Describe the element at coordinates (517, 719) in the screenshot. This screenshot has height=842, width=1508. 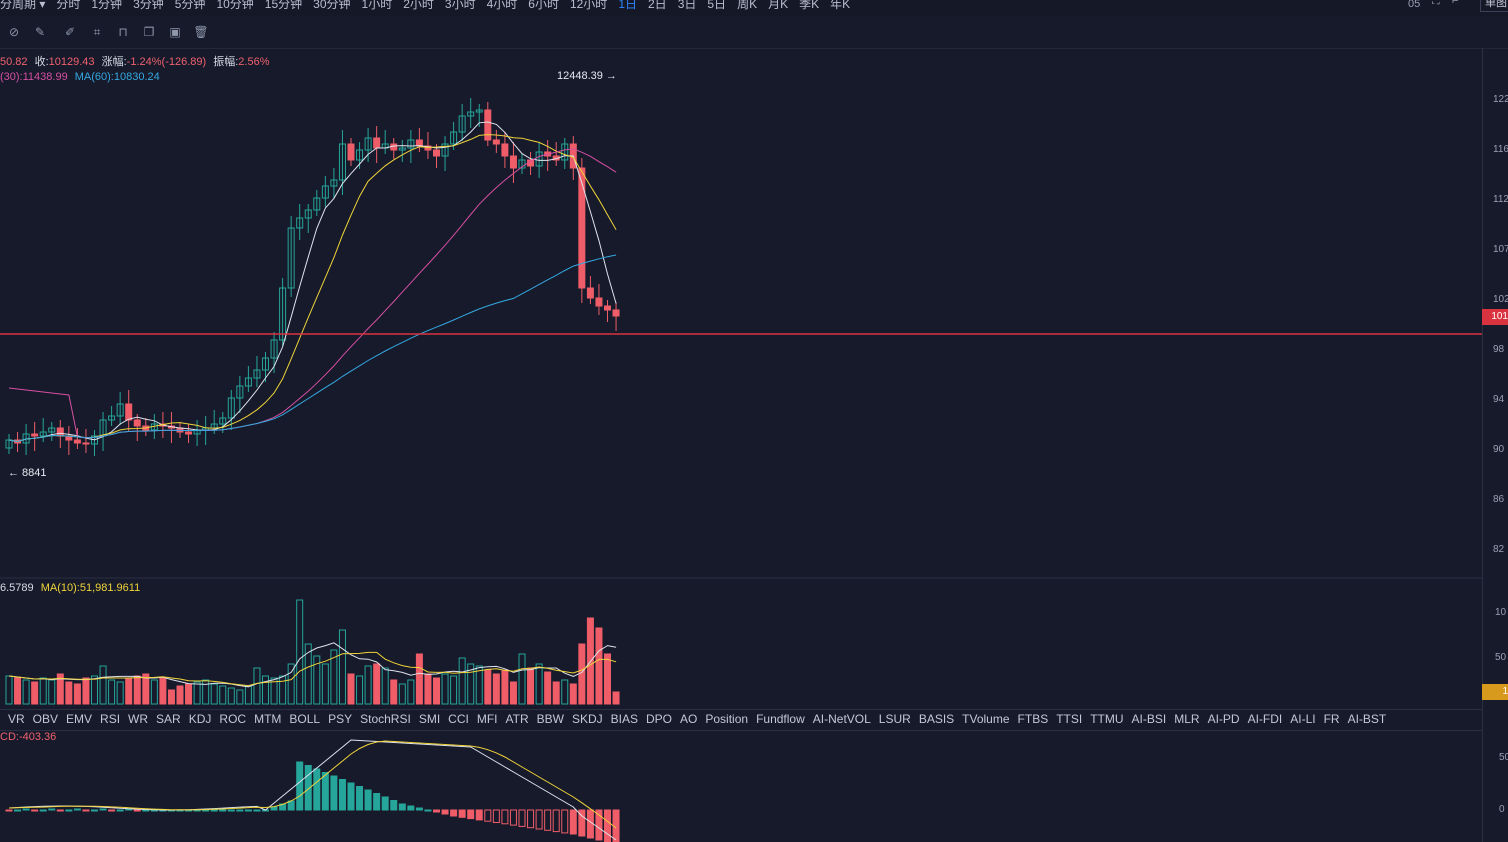
I see `indicator-tab-atr: ATR` at that location.